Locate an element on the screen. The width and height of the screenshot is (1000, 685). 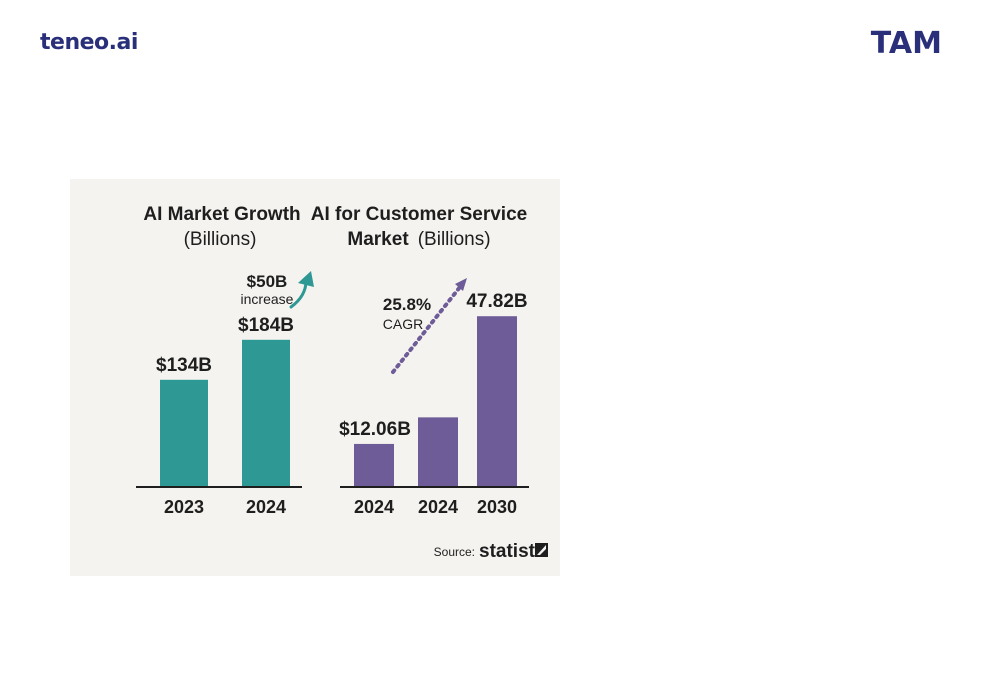
chart2-value-label-3: 47.82B is located at coordinates (496, 301).